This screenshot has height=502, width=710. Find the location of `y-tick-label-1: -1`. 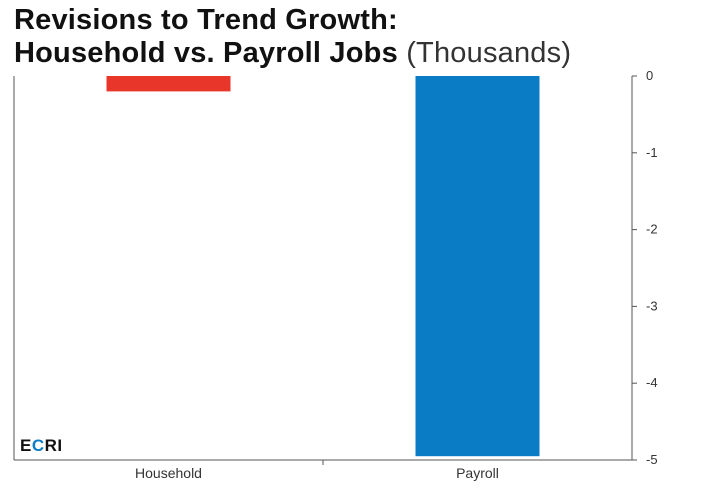

y-tick-label-1: -1 is located at coordinates (652, 152).